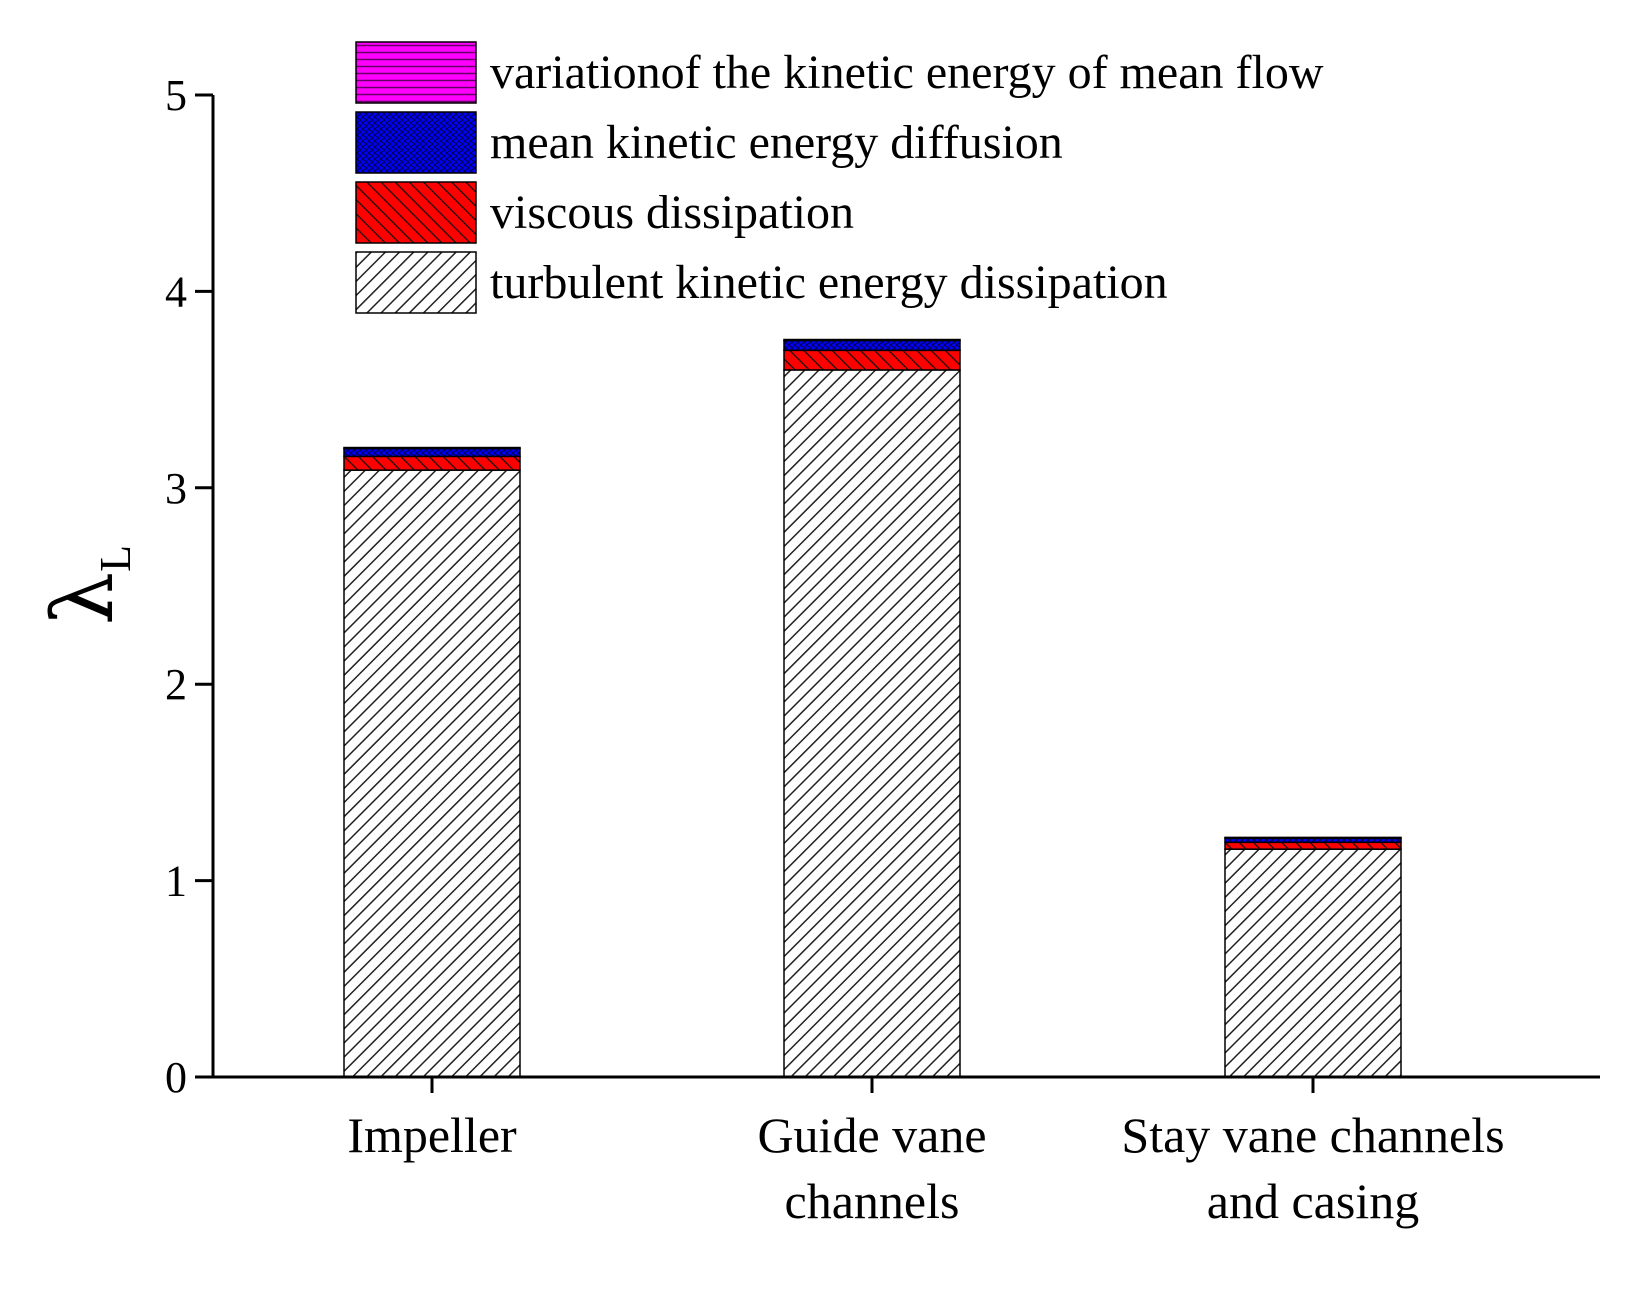 This screenshot has width=1626, height=1314. What do you see at coordinates (432, 1135) in the screenshot?
I see `x-category-label-0-0: Impeller` at bounding box center [432, 1135].